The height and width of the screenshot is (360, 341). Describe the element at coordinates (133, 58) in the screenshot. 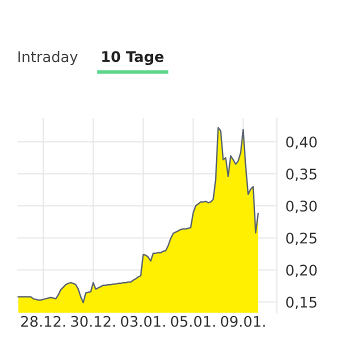

I see `text: 10 Tage` at that location.